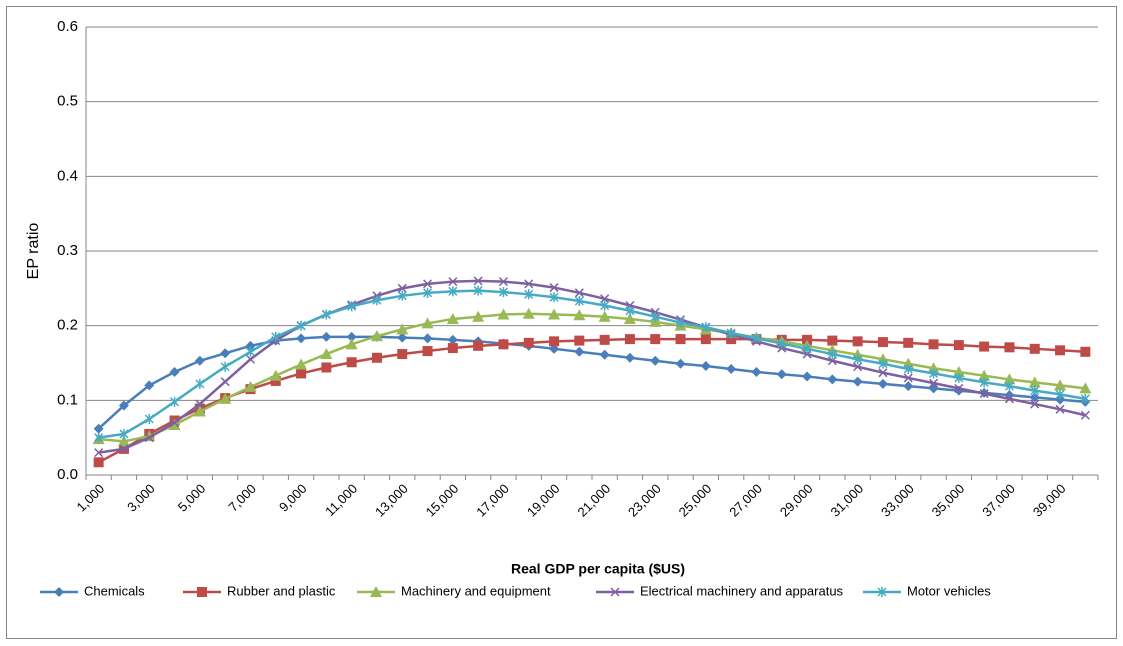 The width and height of the screenshot is (1123, 646). Describe the element at coordinates (67, 399) in the screenshot. I see `y-tick-label: 0.1` at that location.